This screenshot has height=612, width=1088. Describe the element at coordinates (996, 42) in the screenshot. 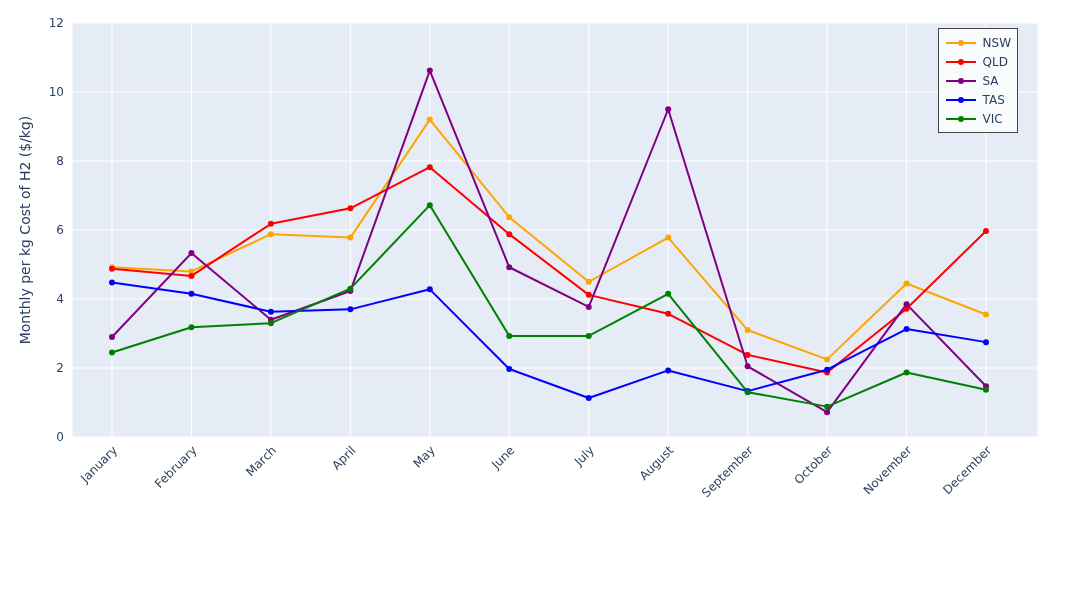

I see `legend-label: NSW` at that location.